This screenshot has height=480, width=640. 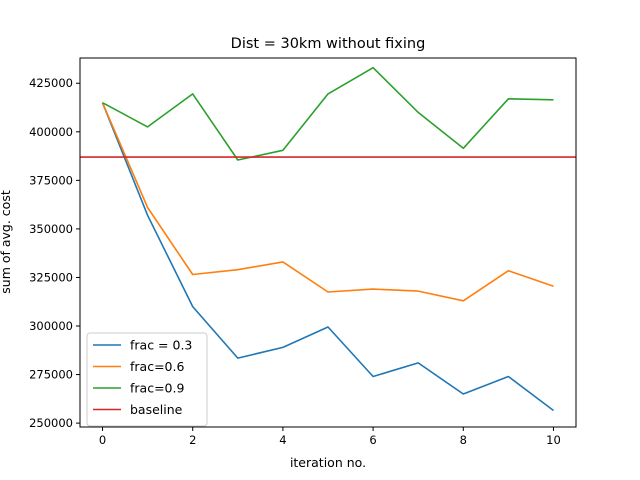 What do you see at coordinates (51, 180) in the screenshot?
I see `y-tick-label: 375000` at bounding box center [51, 180].